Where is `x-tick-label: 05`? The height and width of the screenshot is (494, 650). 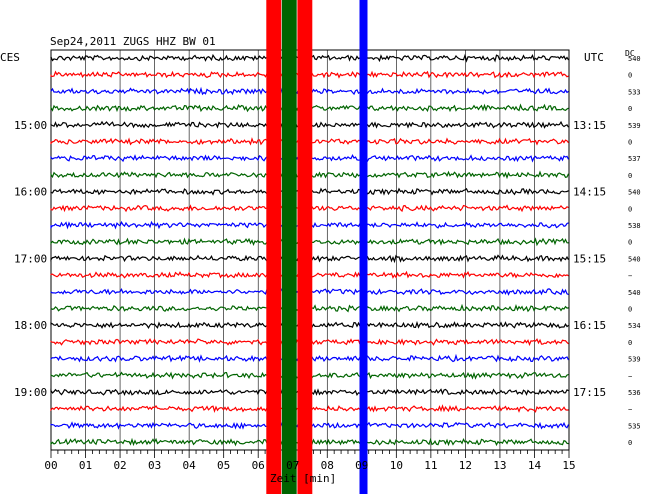
x-tick-label: 05 is located at coordinates (223, 465).